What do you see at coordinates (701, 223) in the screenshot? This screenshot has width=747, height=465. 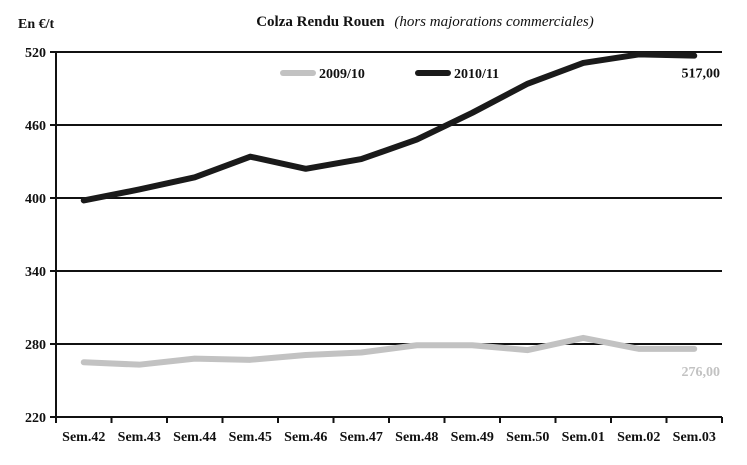 I see `end-labels: 276,00 517,00` at bounding box center [701, 223].